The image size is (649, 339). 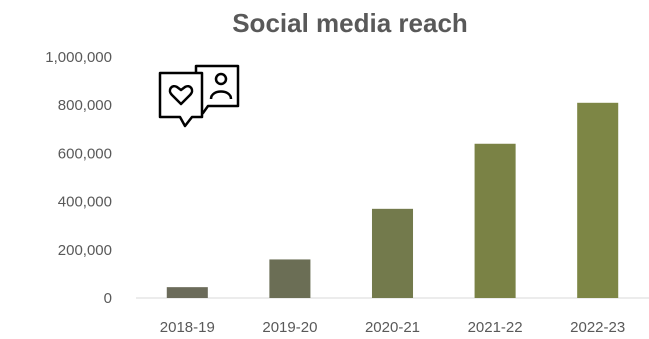 I want to click on y-tick-label: 400,000, so click(x=85, y=202).